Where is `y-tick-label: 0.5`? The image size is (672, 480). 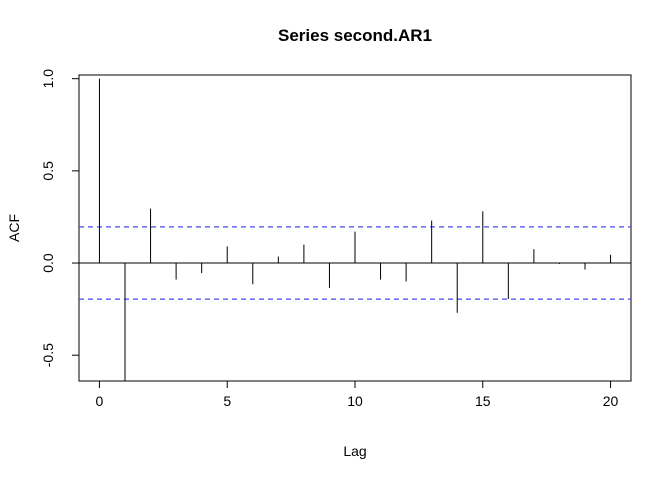
y-tick-label: 0.5 is located at coordinates (48, 171).